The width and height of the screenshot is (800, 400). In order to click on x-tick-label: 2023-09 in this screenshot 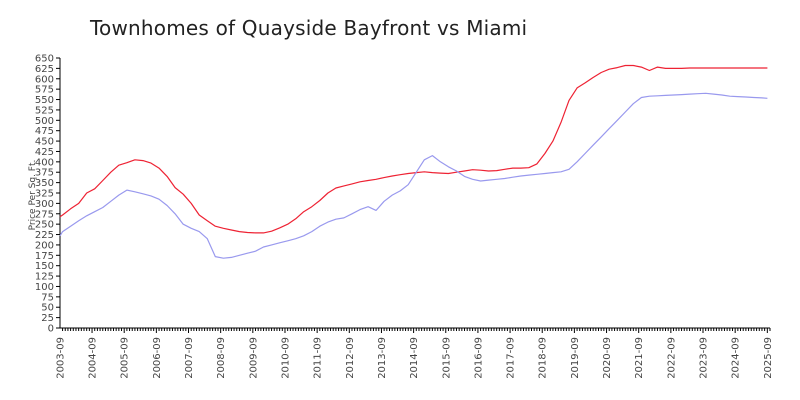, I will do `click(704, 358)`.